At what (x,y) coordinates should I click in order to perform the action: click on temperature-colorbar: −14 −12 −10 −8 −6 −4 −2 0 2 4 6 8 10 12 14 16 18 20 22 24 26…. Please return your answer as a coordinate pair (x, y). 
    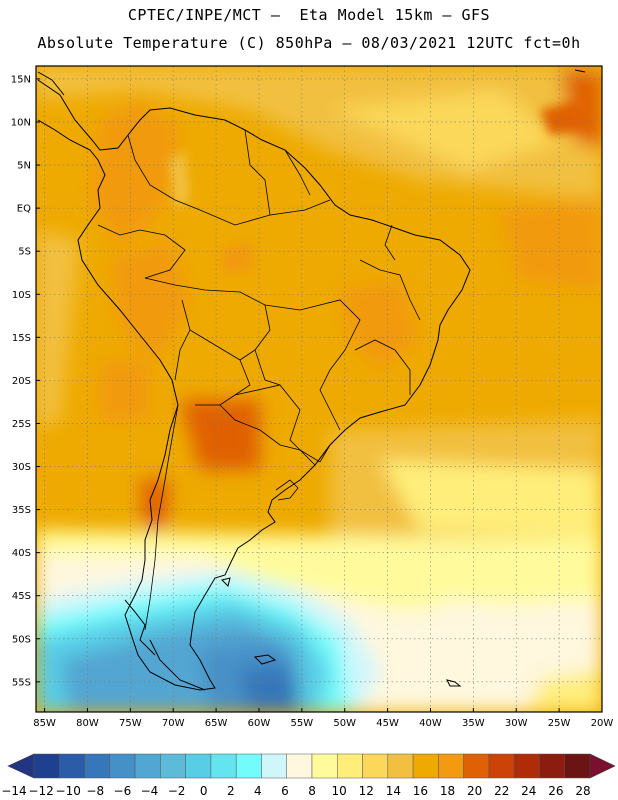
    Looking at the image, I should click on (308, 775).